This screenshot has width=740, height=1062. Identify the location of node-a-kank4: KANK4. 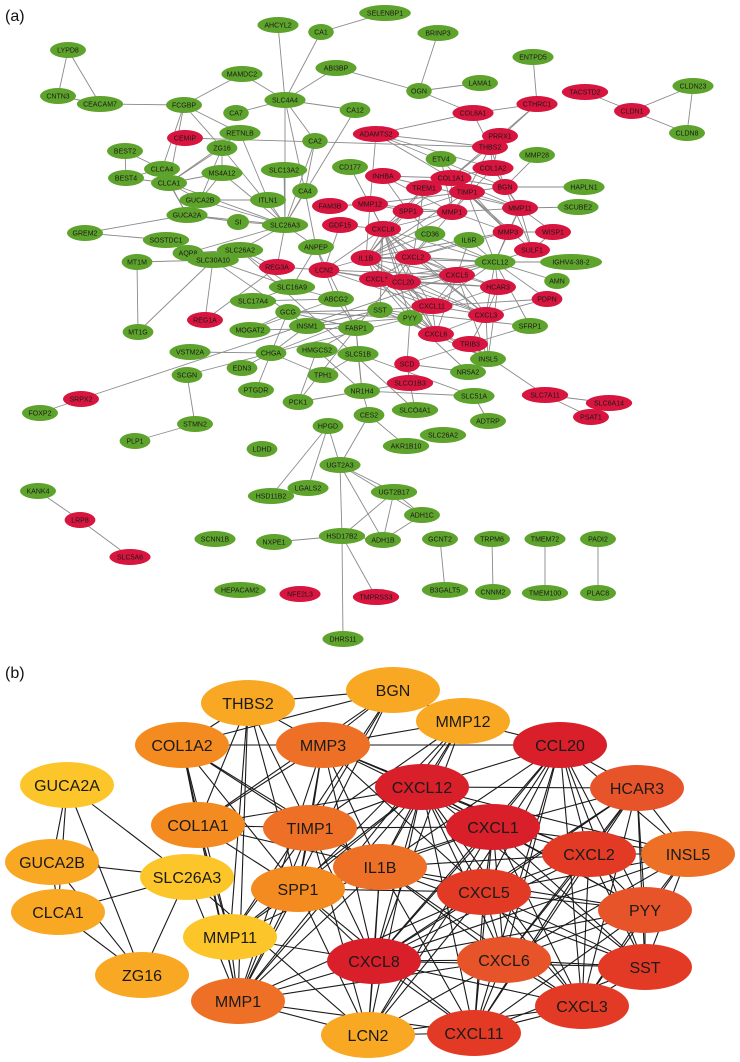
(38, 491).